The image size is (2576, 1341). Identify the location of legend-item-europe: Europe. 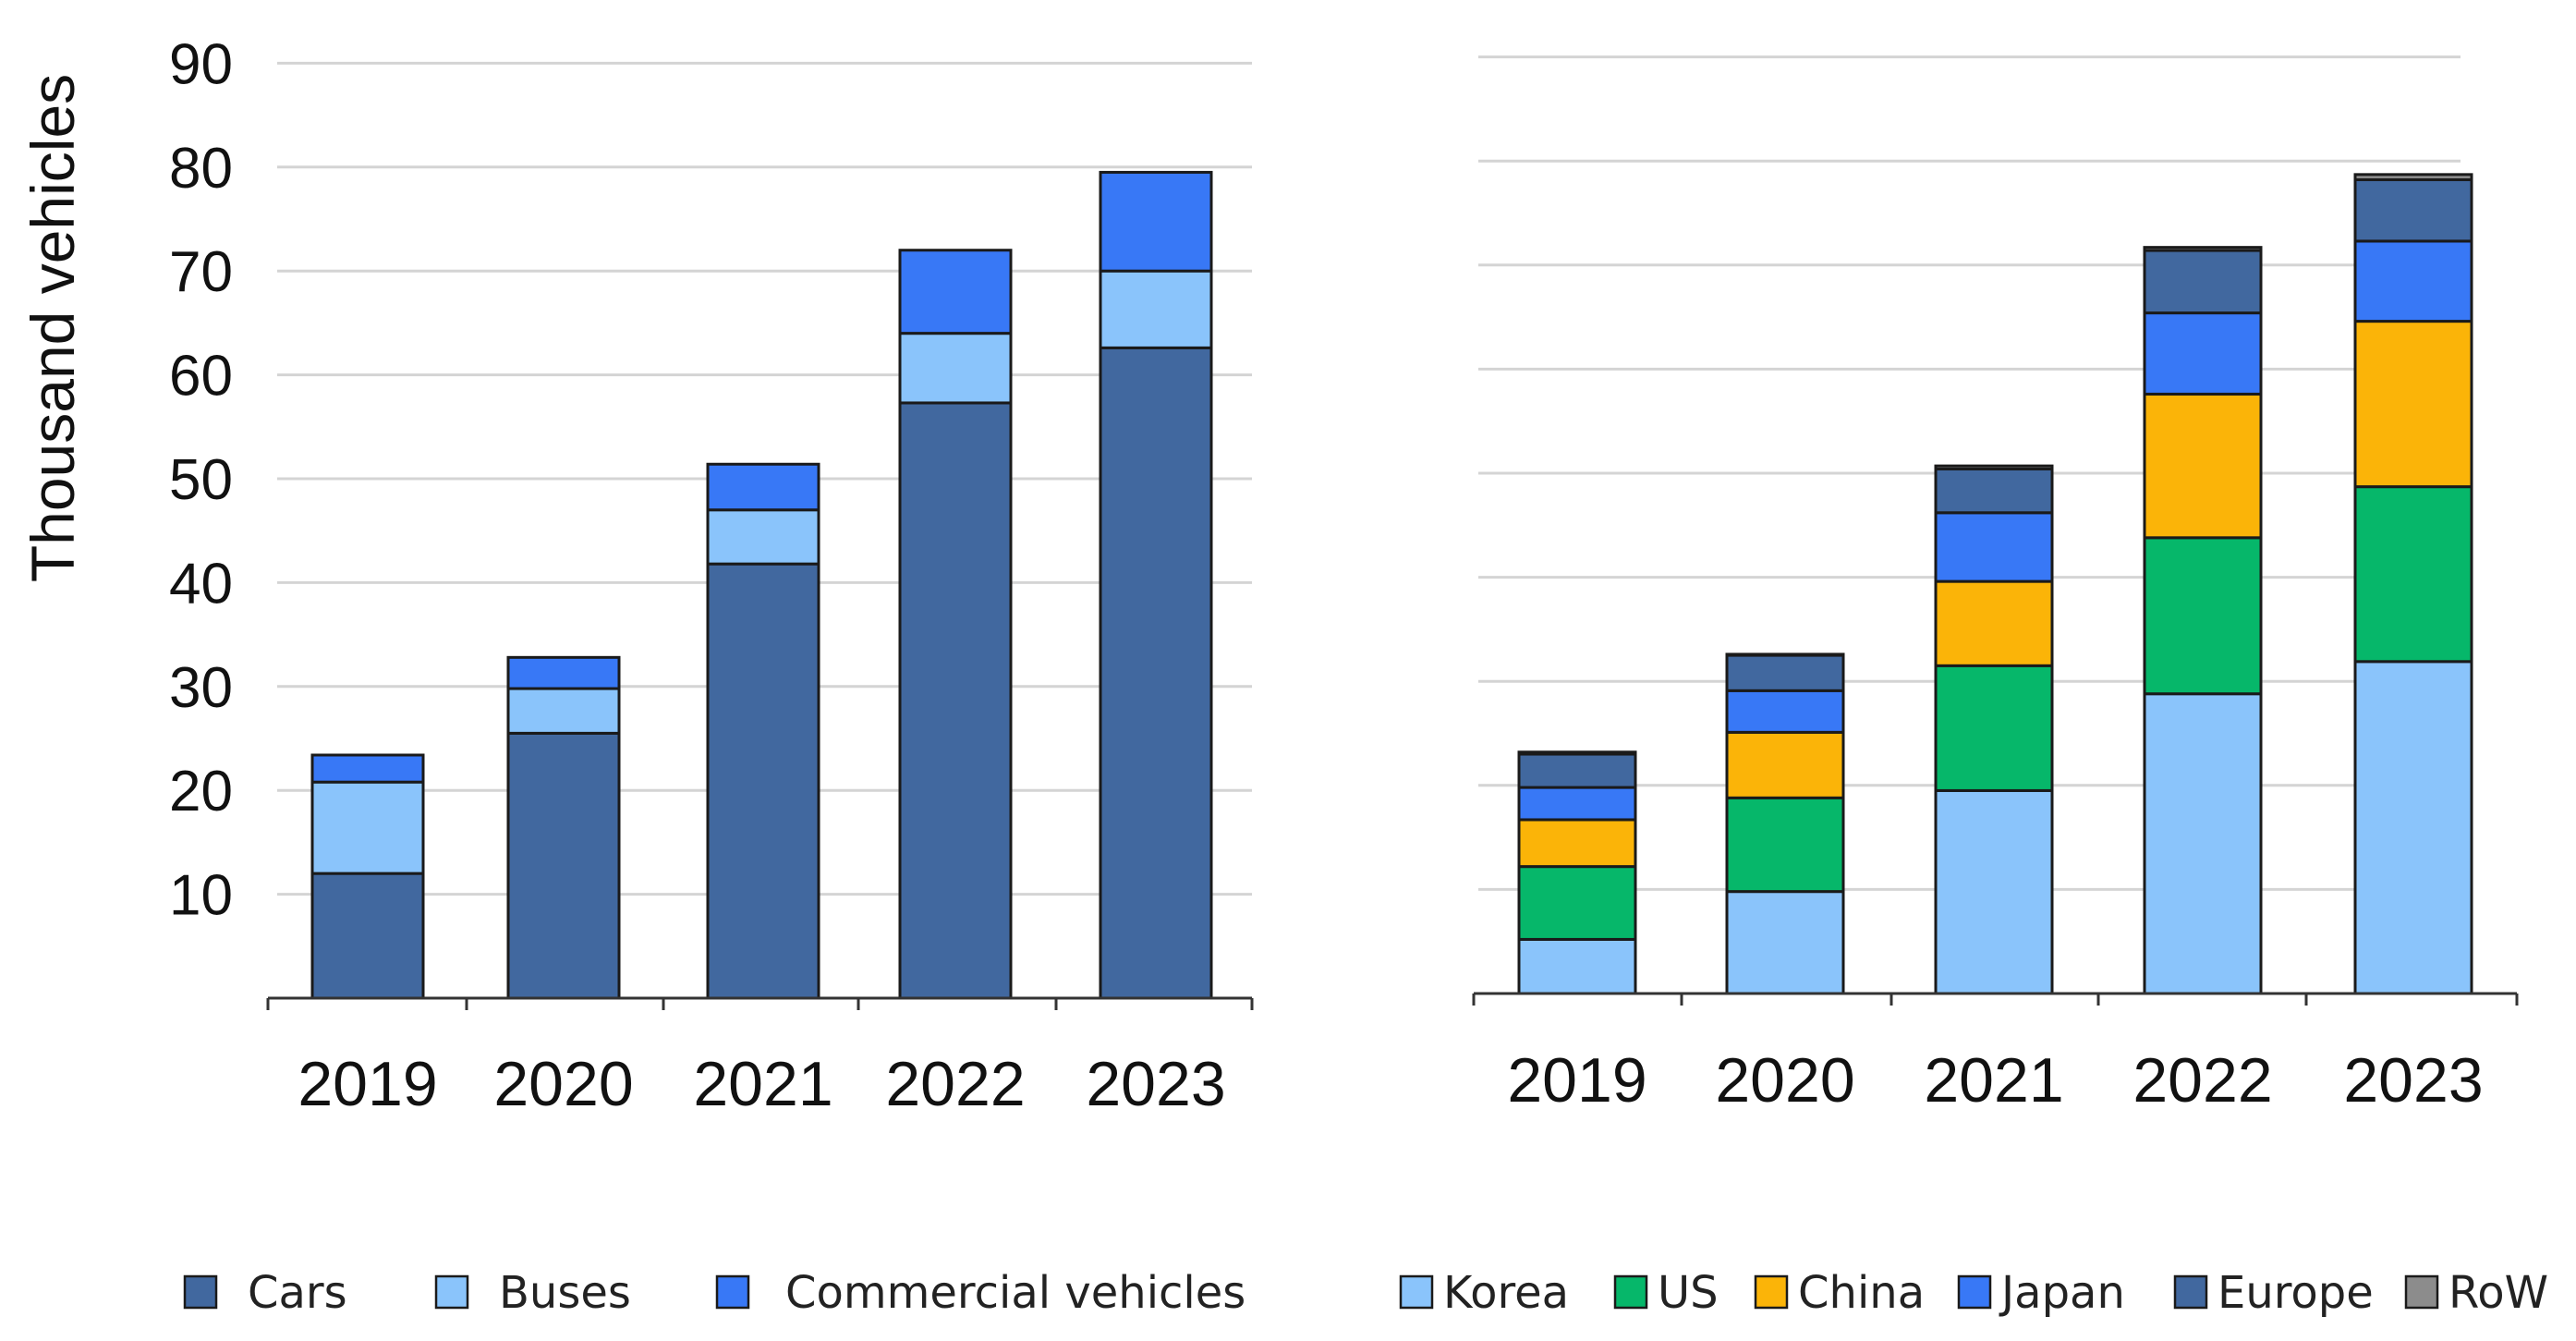
(2273, 1293).